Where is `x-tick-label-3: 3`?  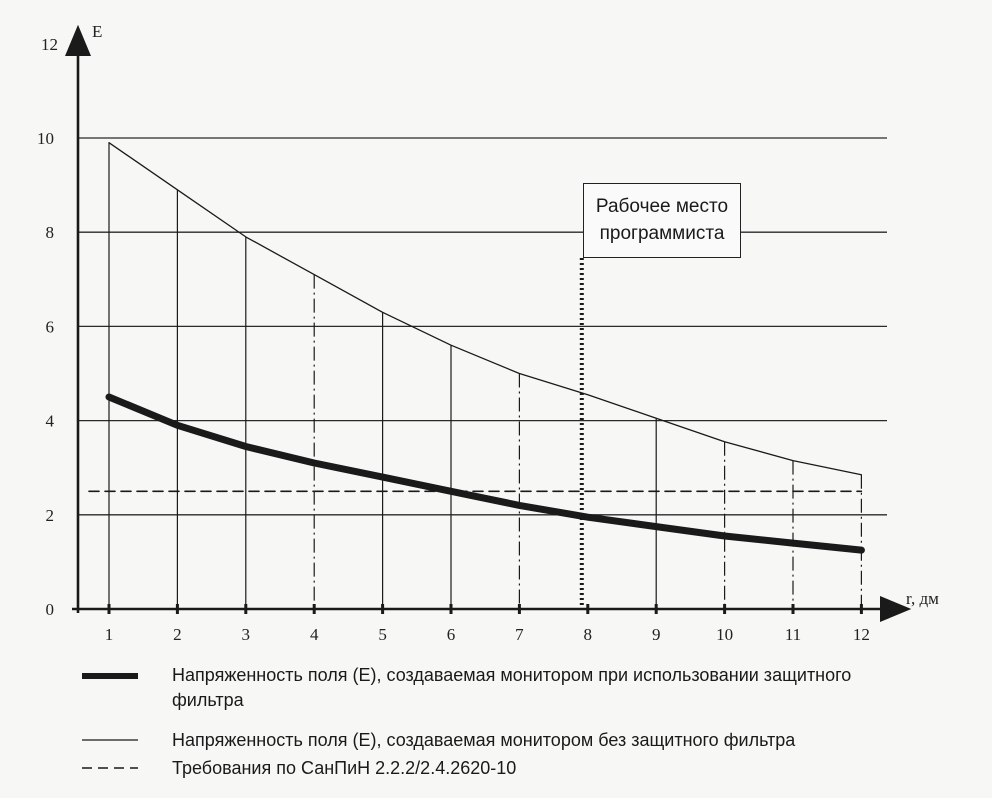
x-tick-label-3: 3 is located at coordinates (246, 634).